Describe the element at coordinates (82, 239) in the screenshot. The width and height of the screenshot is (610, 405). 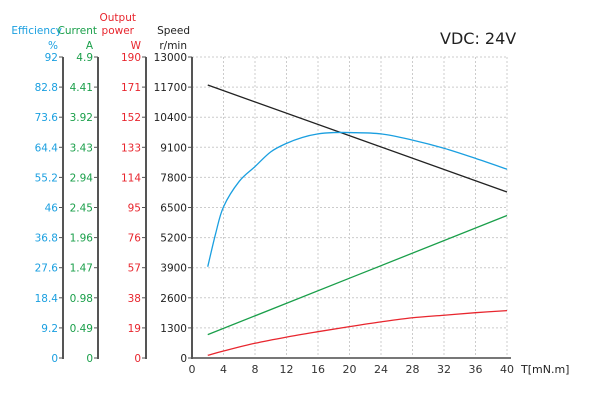
I see `current-tick-label: 1.96` at that location.